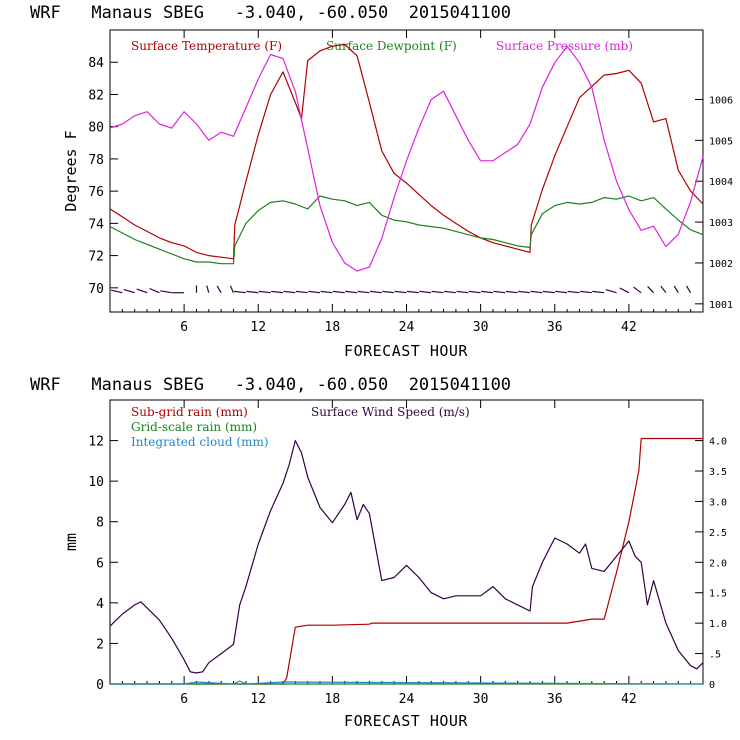 The image size is (740, 740). Describe the element at coordinates (718, 533) in the screenshot. I see `y2-tick-label: 2.5` at that location.